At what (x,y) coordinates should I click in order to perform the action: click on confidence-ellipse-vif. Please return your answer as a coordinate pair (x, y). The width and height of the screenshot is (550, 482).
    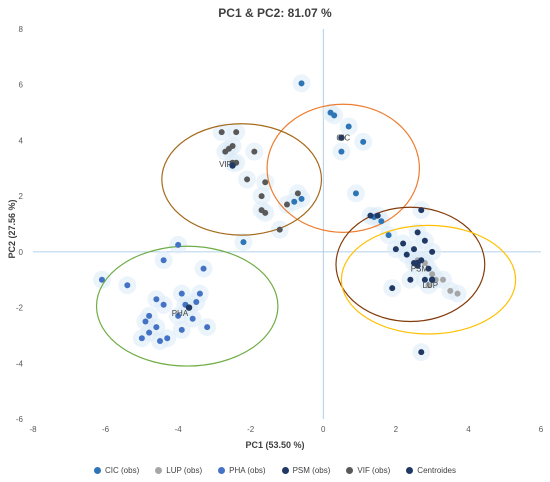
    Looking at the image, I should click on (242, 179).